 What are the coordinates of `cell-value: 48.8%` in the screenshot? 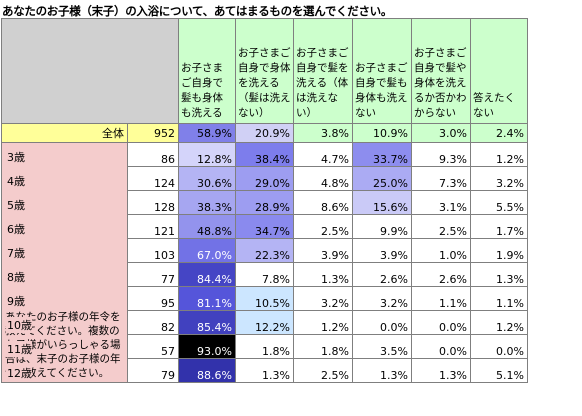 It's located at (207, 226).